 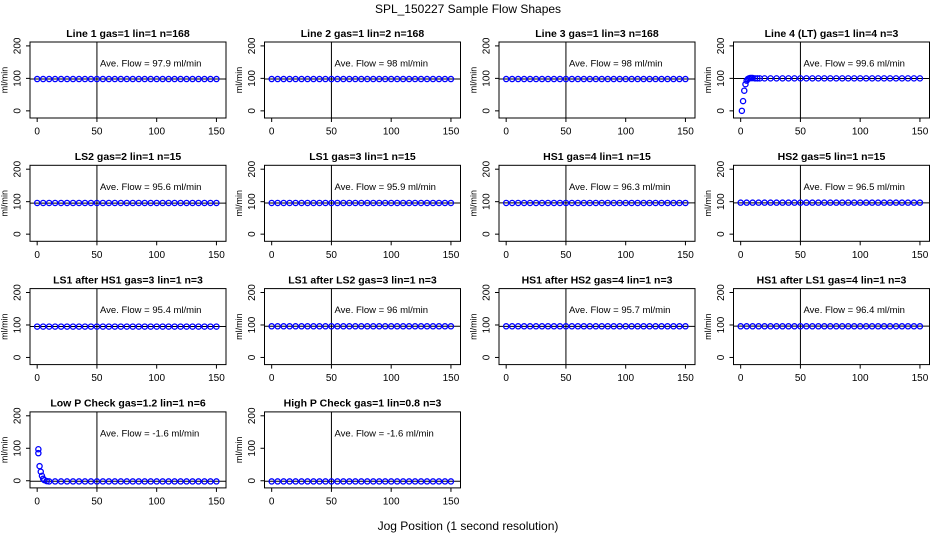 What do you see at coordinates (832, 280) in the screenshot?
I see `panel-title: HS1 after LS1 gas=4 lin=1 n=3` at bounding box center [832, 280].